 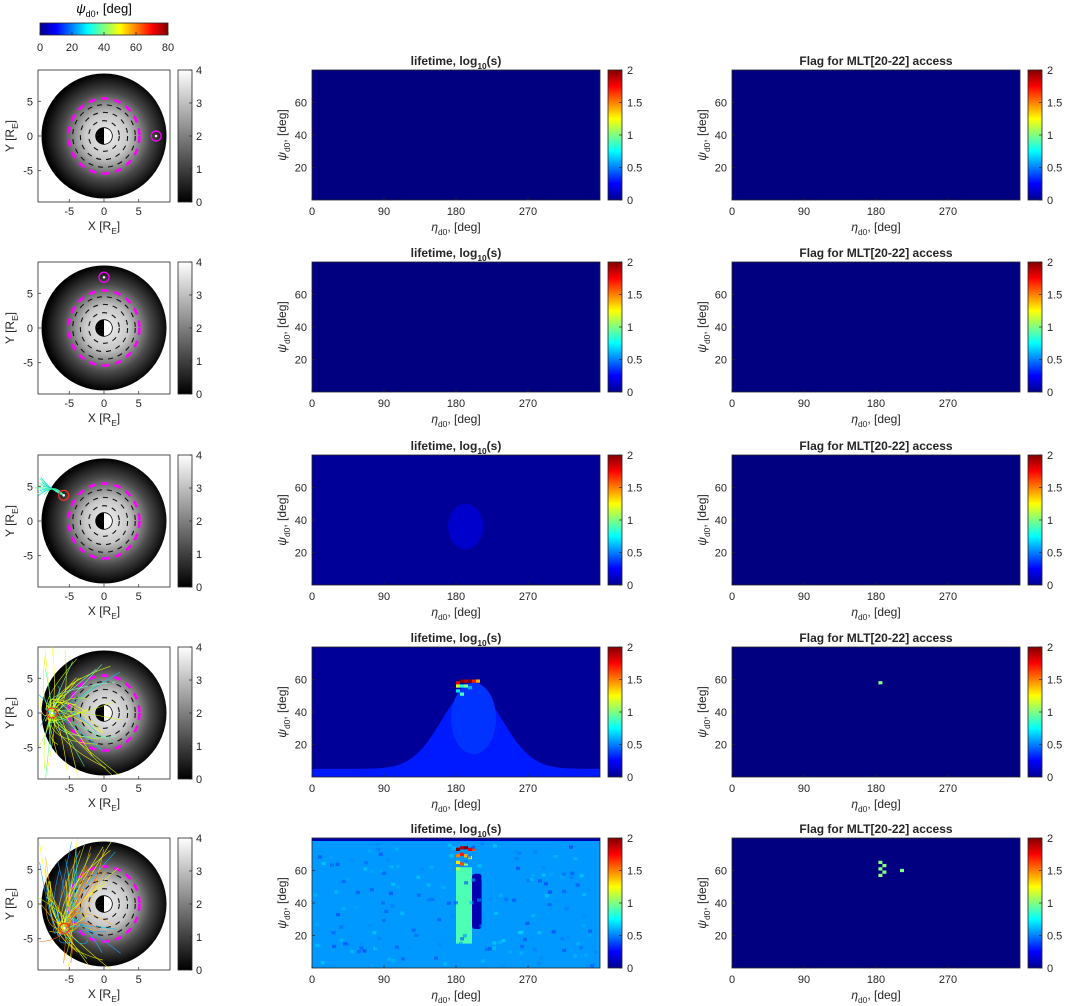 I want to click on spacecraft-marker-ring, so click(x=104, y=277).